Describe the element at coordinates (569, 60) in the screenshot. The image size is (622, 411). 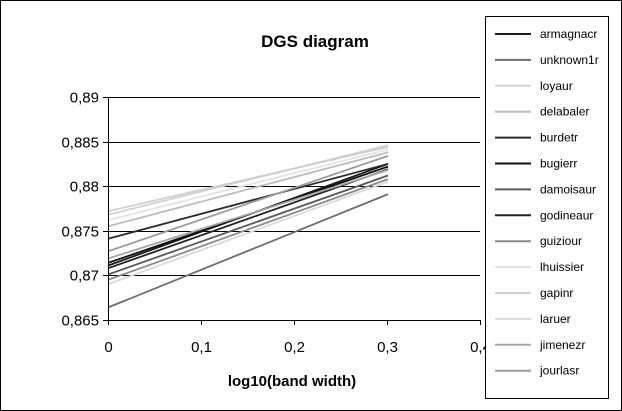
I see `legend-label: unknown1r` at that location.